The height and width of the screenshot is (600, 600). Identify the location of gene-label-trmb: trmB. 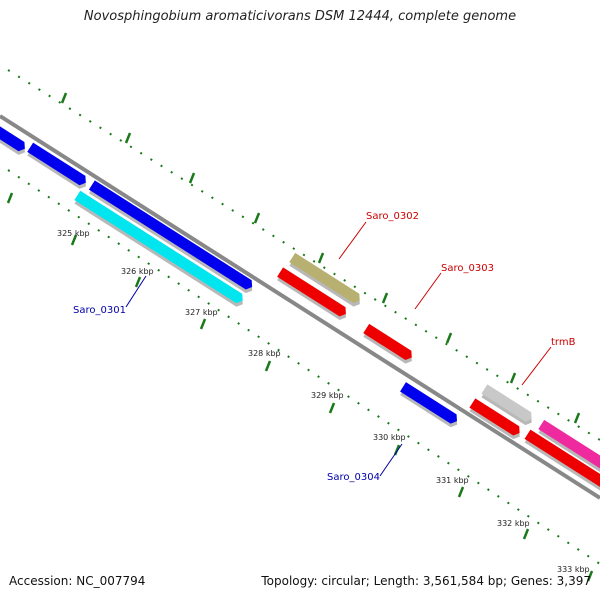
(563, 342).